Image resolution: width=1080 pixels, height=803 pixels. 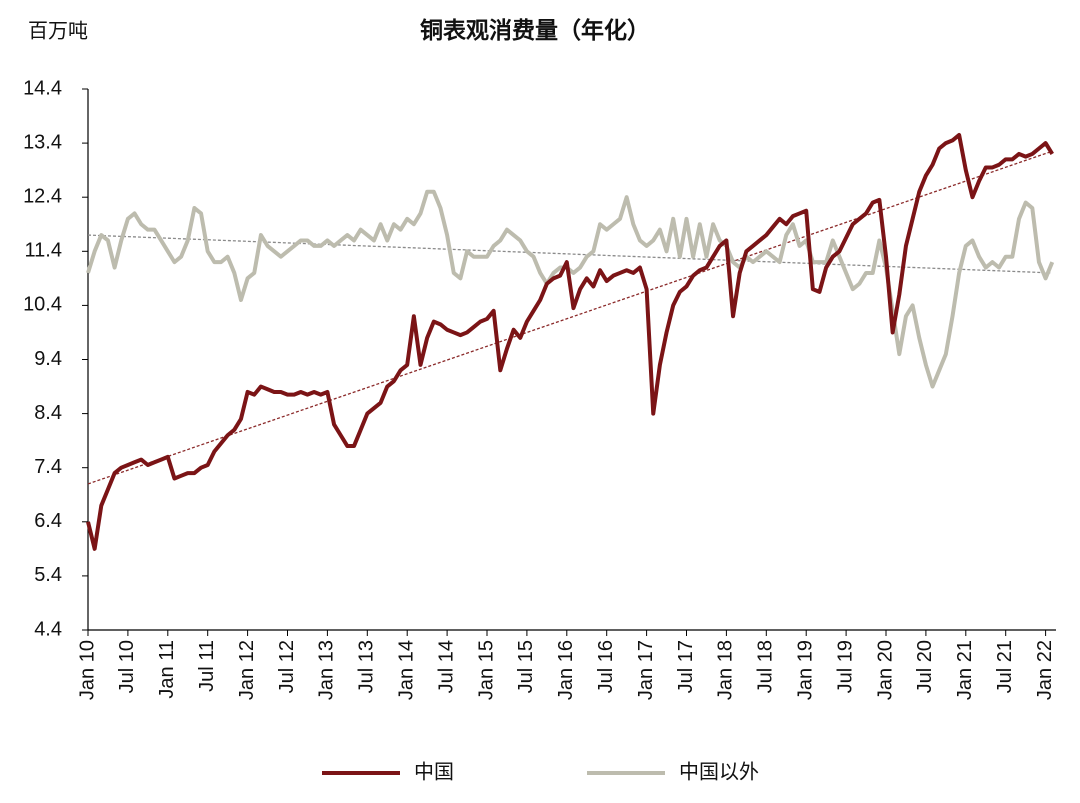 I want to click on y-tick-label: 5.4, so click(x=48, y=575).